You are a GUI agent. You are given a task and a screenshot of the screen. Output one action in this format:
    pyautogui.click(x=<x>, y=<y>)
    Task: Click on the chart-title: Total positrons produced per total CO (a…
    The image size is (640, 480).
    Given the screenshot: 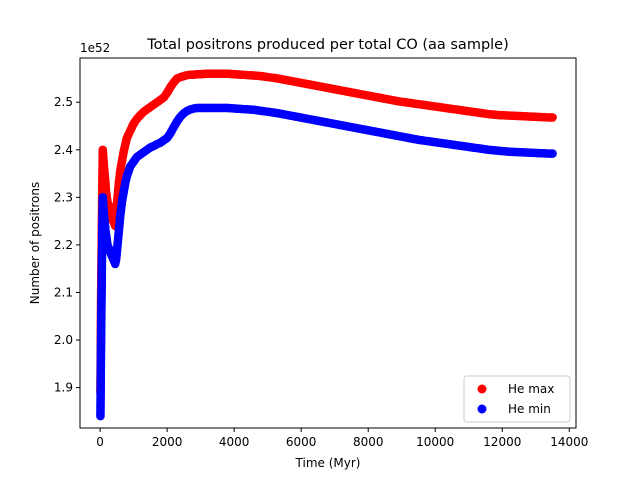 What is the action you would take?
    pyautogui.click(x=327, y=45)
    